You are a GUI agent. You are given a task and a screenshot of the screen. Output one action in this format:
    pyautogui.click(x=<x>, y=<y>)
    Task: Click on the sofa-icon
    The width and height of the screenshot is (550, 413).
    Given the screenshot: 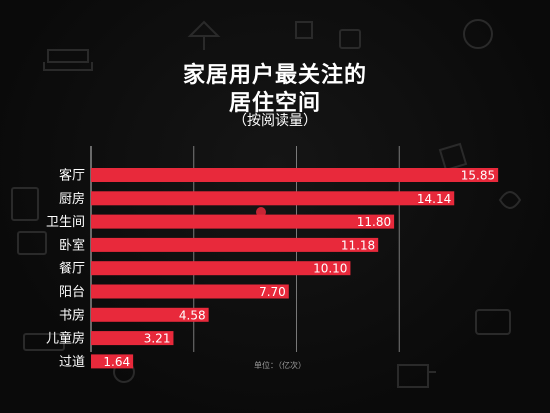 What is the action you would take?
    pyautogui.click(x=68, y=60)
    